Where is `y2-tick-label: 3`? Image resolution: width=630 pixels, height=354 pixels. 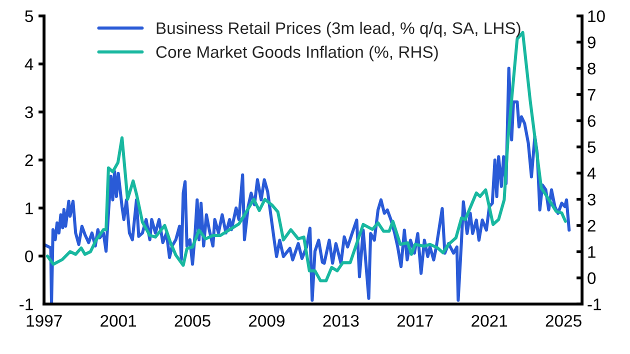 y2-tick-label: 3 is located at coordinates (592, 200).